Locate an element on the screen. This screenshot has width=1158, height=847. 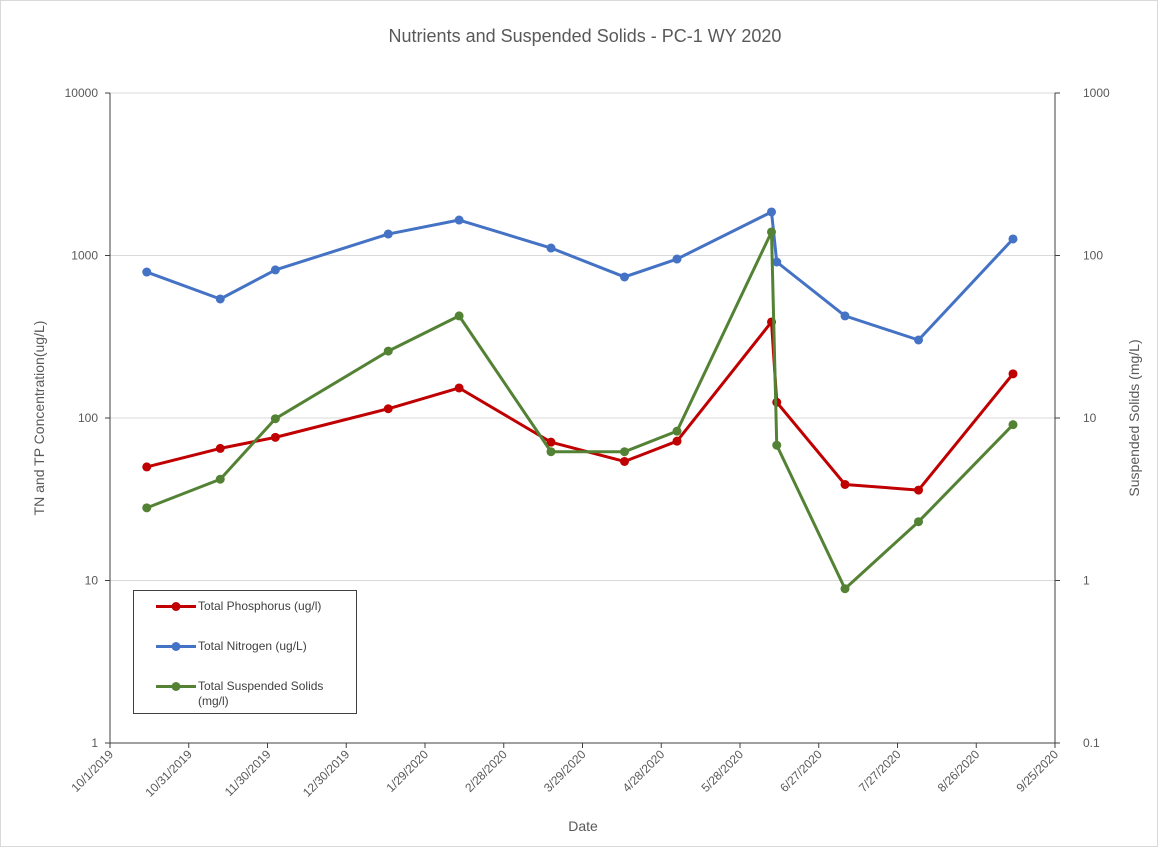
x-tick-label: 1/29/2020 is located at coordinates (407, 771).